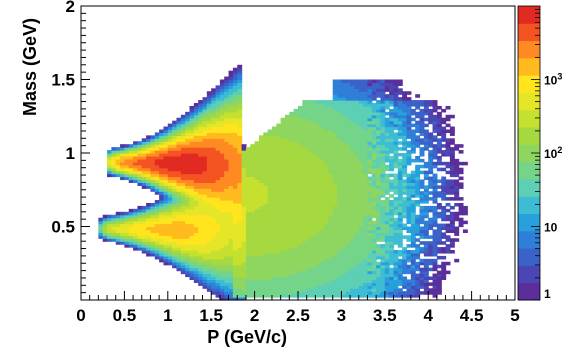 The width and height of the screenshot is (576, 354). What do you see at coordinates (70, 153) in the screenshot?
I see `y-tick-label: 1` at bounding box center [70, 153].